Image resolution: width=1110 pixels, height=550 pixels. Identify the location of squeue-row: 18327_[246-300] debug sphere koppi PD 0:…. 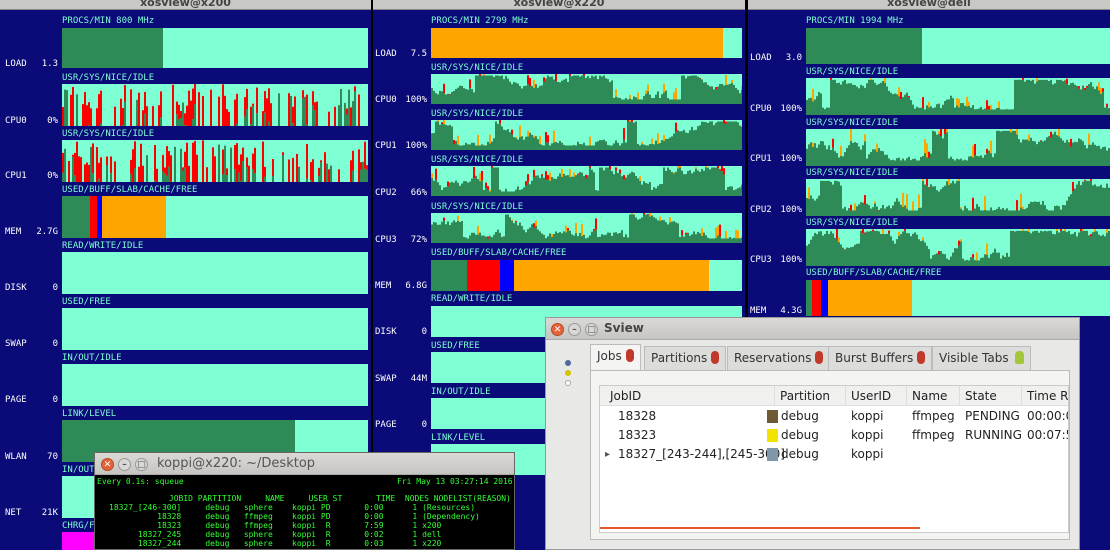
(292, 507).